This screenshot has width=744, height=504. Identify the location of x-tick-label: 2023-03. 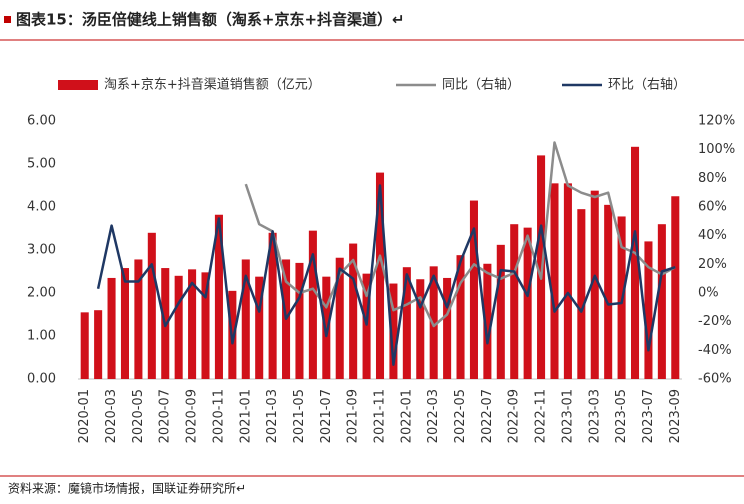
(594, 416).